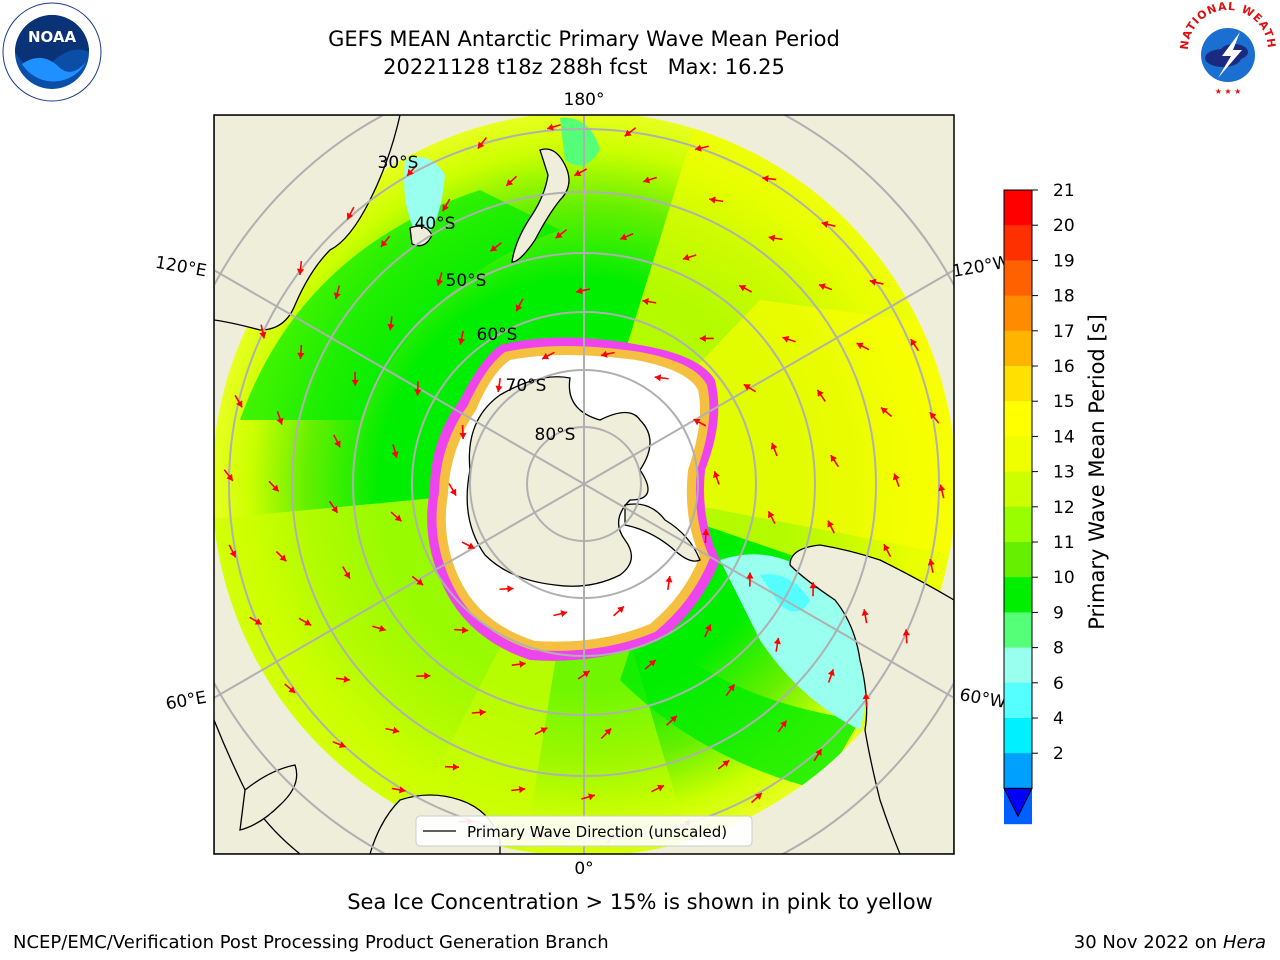 Image resolution: width=1280 pixels, height=960 pixels. Describe the element at coordinates (558, 481) in the screenshot. I see `antarctic-continent` at that location.